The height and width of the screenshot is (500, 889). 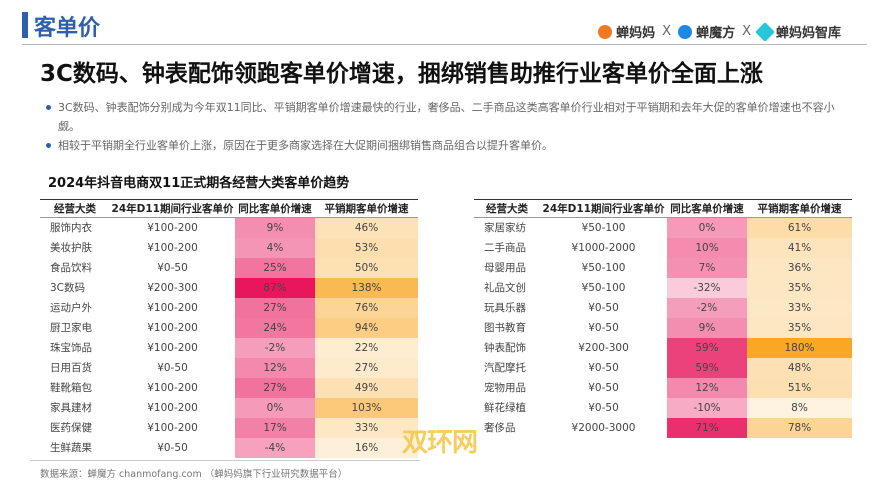 What do you see at coordinates (275, 247) in the screenshot?
I see `yoy-growth-cell: 4%` at bounding box center [275, 247].